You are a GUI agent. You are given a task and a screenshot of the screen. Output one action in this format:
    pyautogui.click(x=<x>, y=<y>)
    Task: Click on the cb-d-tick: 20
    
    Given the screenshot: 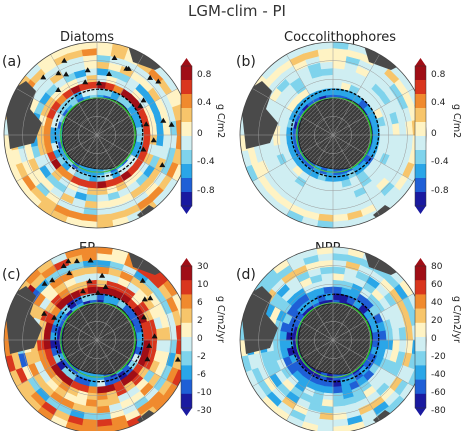 What is the action you would take?
    pyautogui.click(x=437, y=321)
    